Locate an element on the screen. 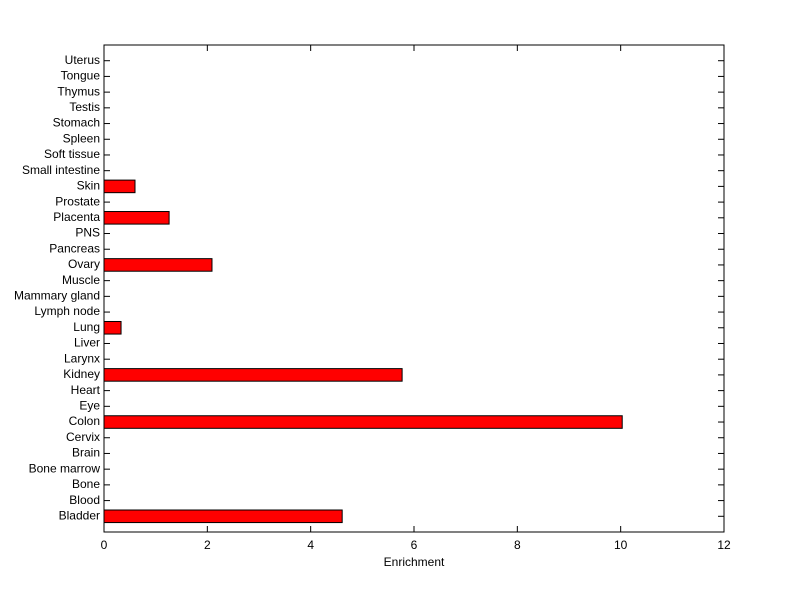 The width and height of the screenshot is (800, 599). y-tick-label: Lung is located at coordinates (86, 327).